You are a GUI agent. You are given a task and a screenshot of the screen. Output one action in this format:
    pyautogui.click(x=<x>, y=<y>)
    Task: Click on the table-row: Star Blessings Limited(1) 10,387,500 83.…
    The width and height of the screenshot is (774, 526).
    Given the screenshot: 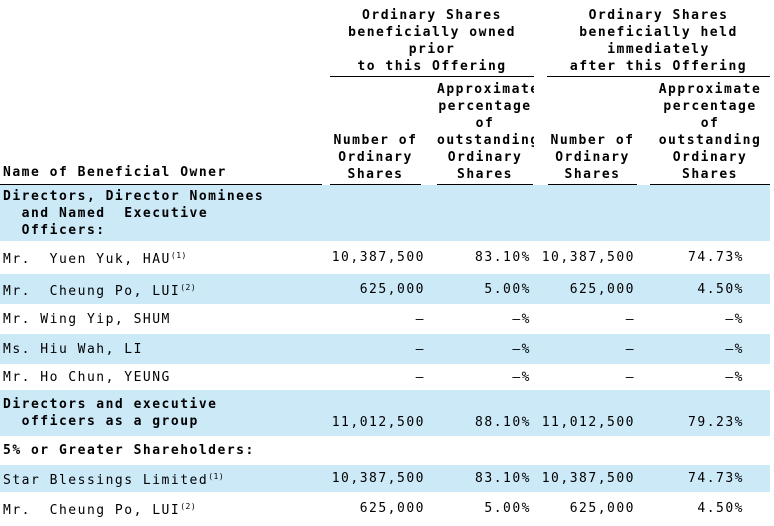 What is the action you would take?
    pyautogui.click(x=385, y=478)
    